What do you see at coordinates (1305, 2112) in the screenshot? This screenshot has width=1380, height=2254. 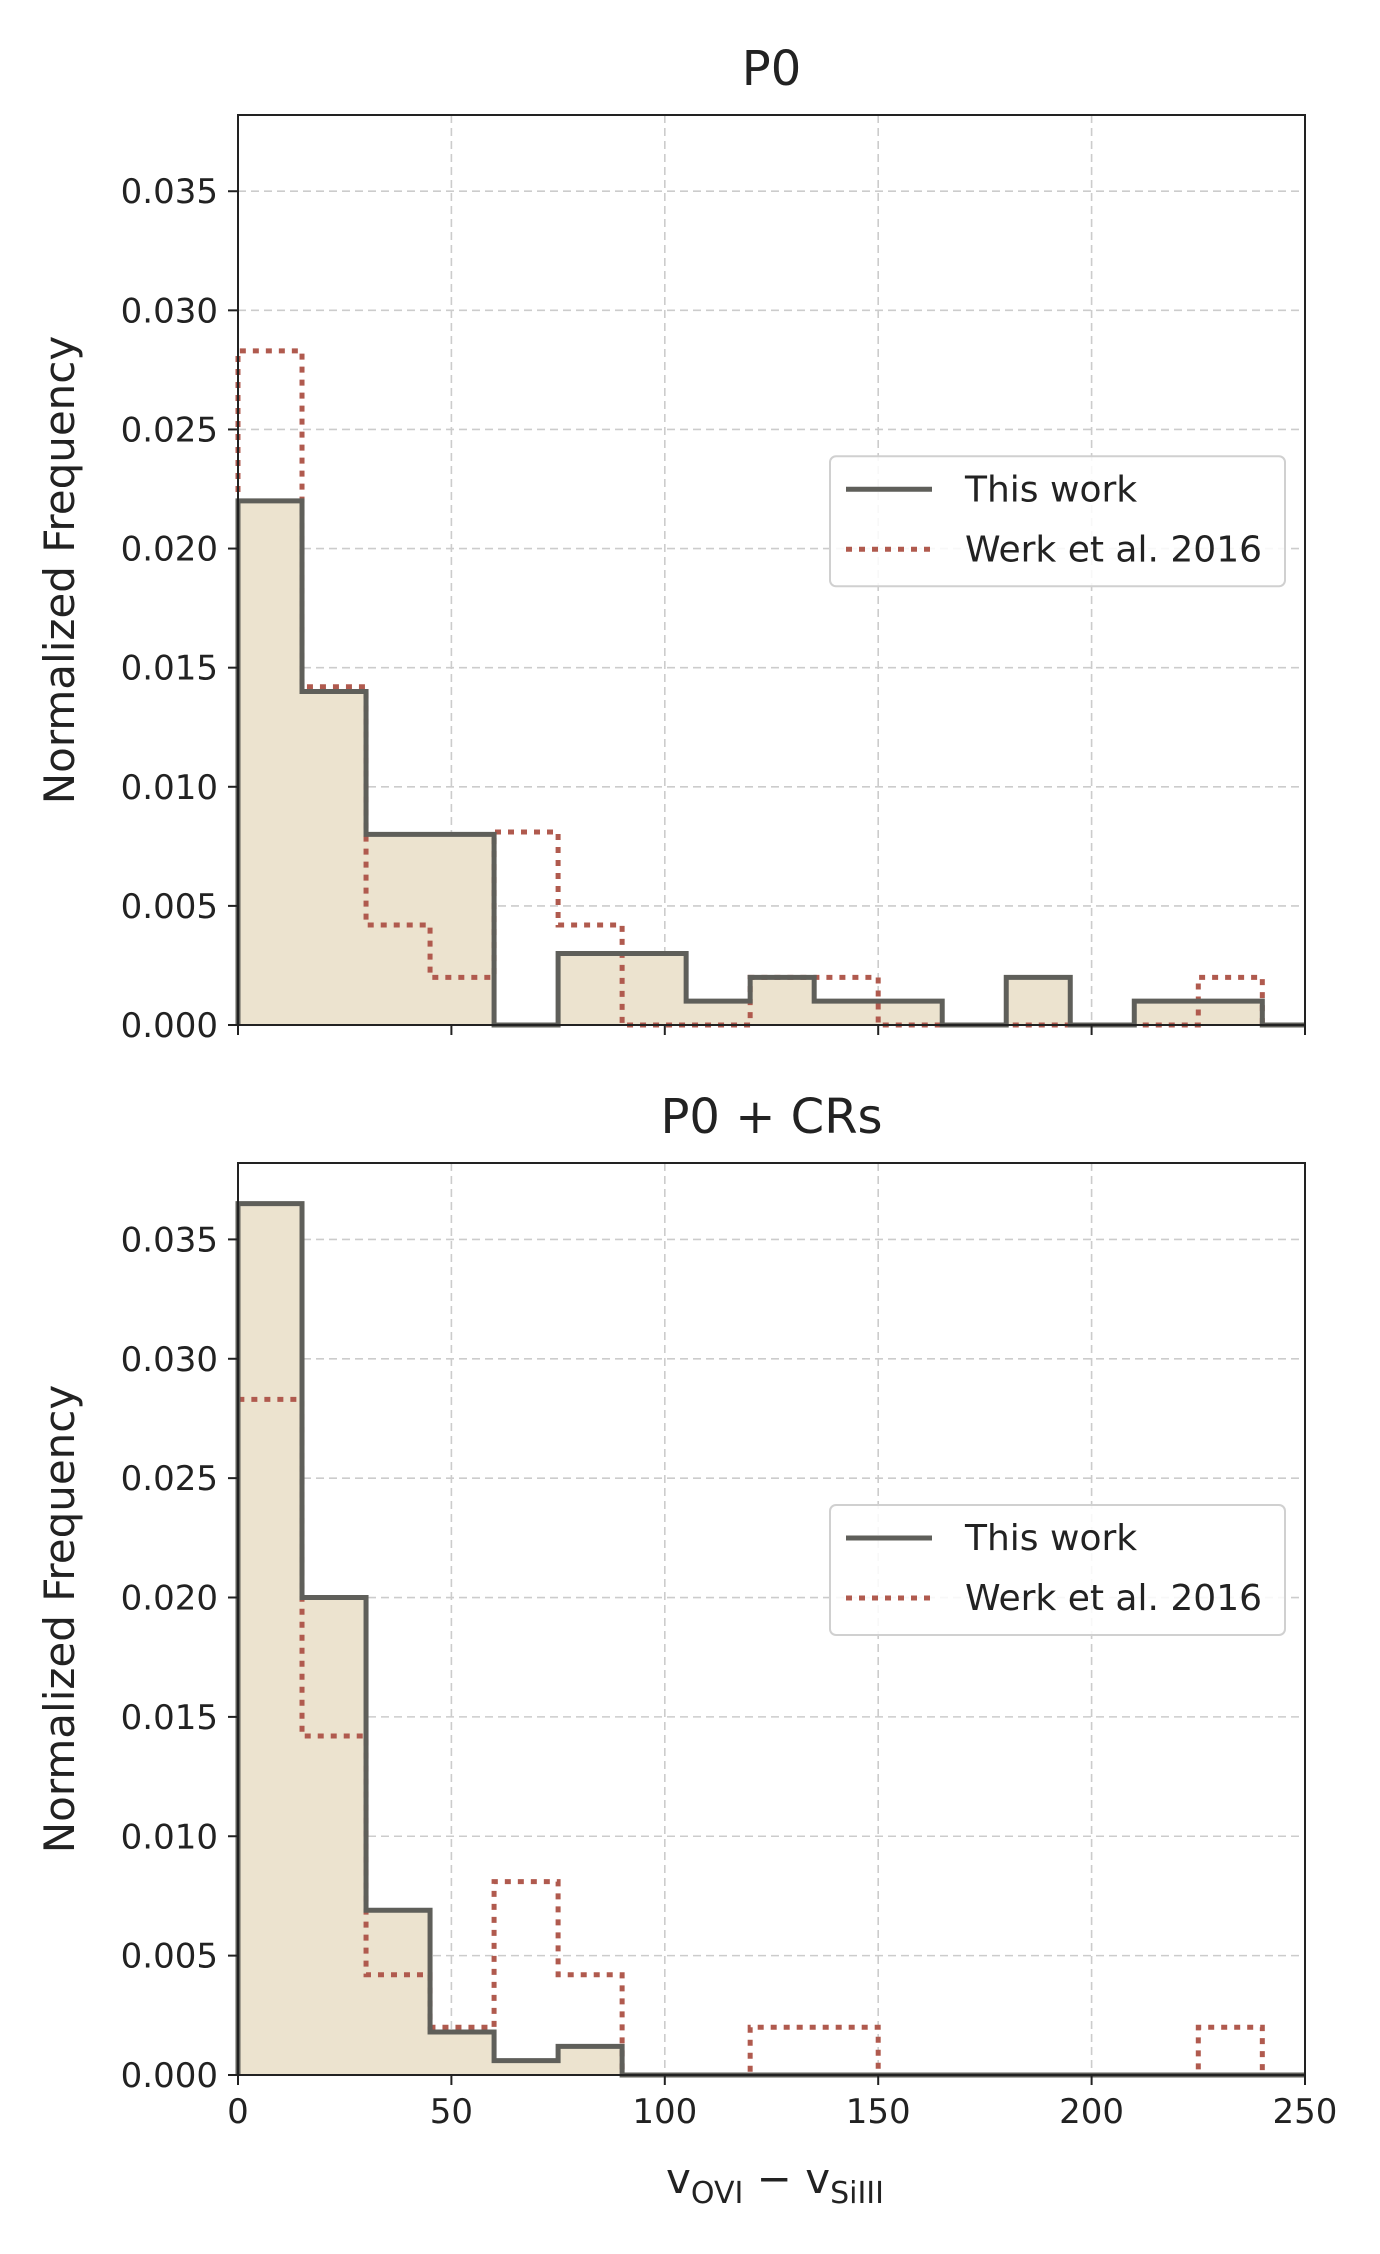 I see `x-tick-label: 250` at bounding box center [1305, 2112].